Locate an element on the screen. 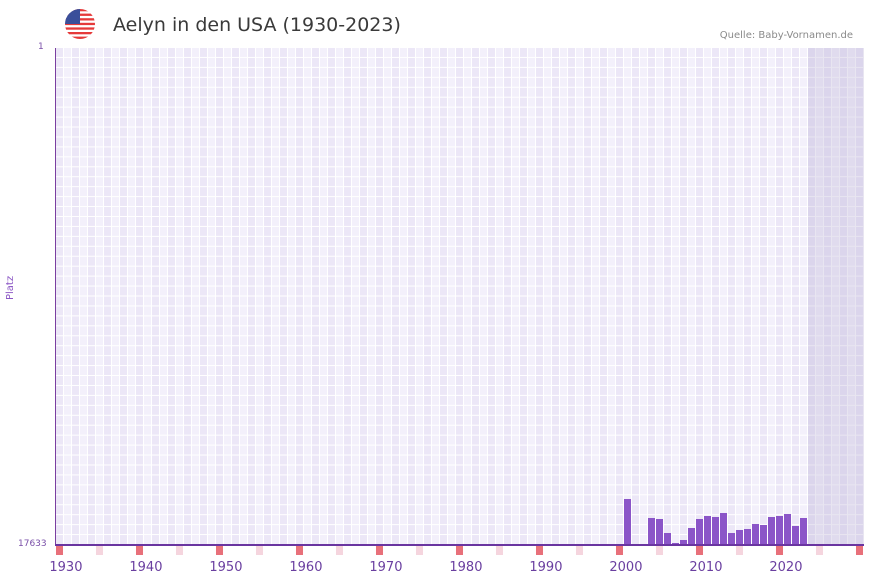 Image resolution: width=873 pixels, height=587 pixels. bar-2018 is located at coordinates (763, 535).